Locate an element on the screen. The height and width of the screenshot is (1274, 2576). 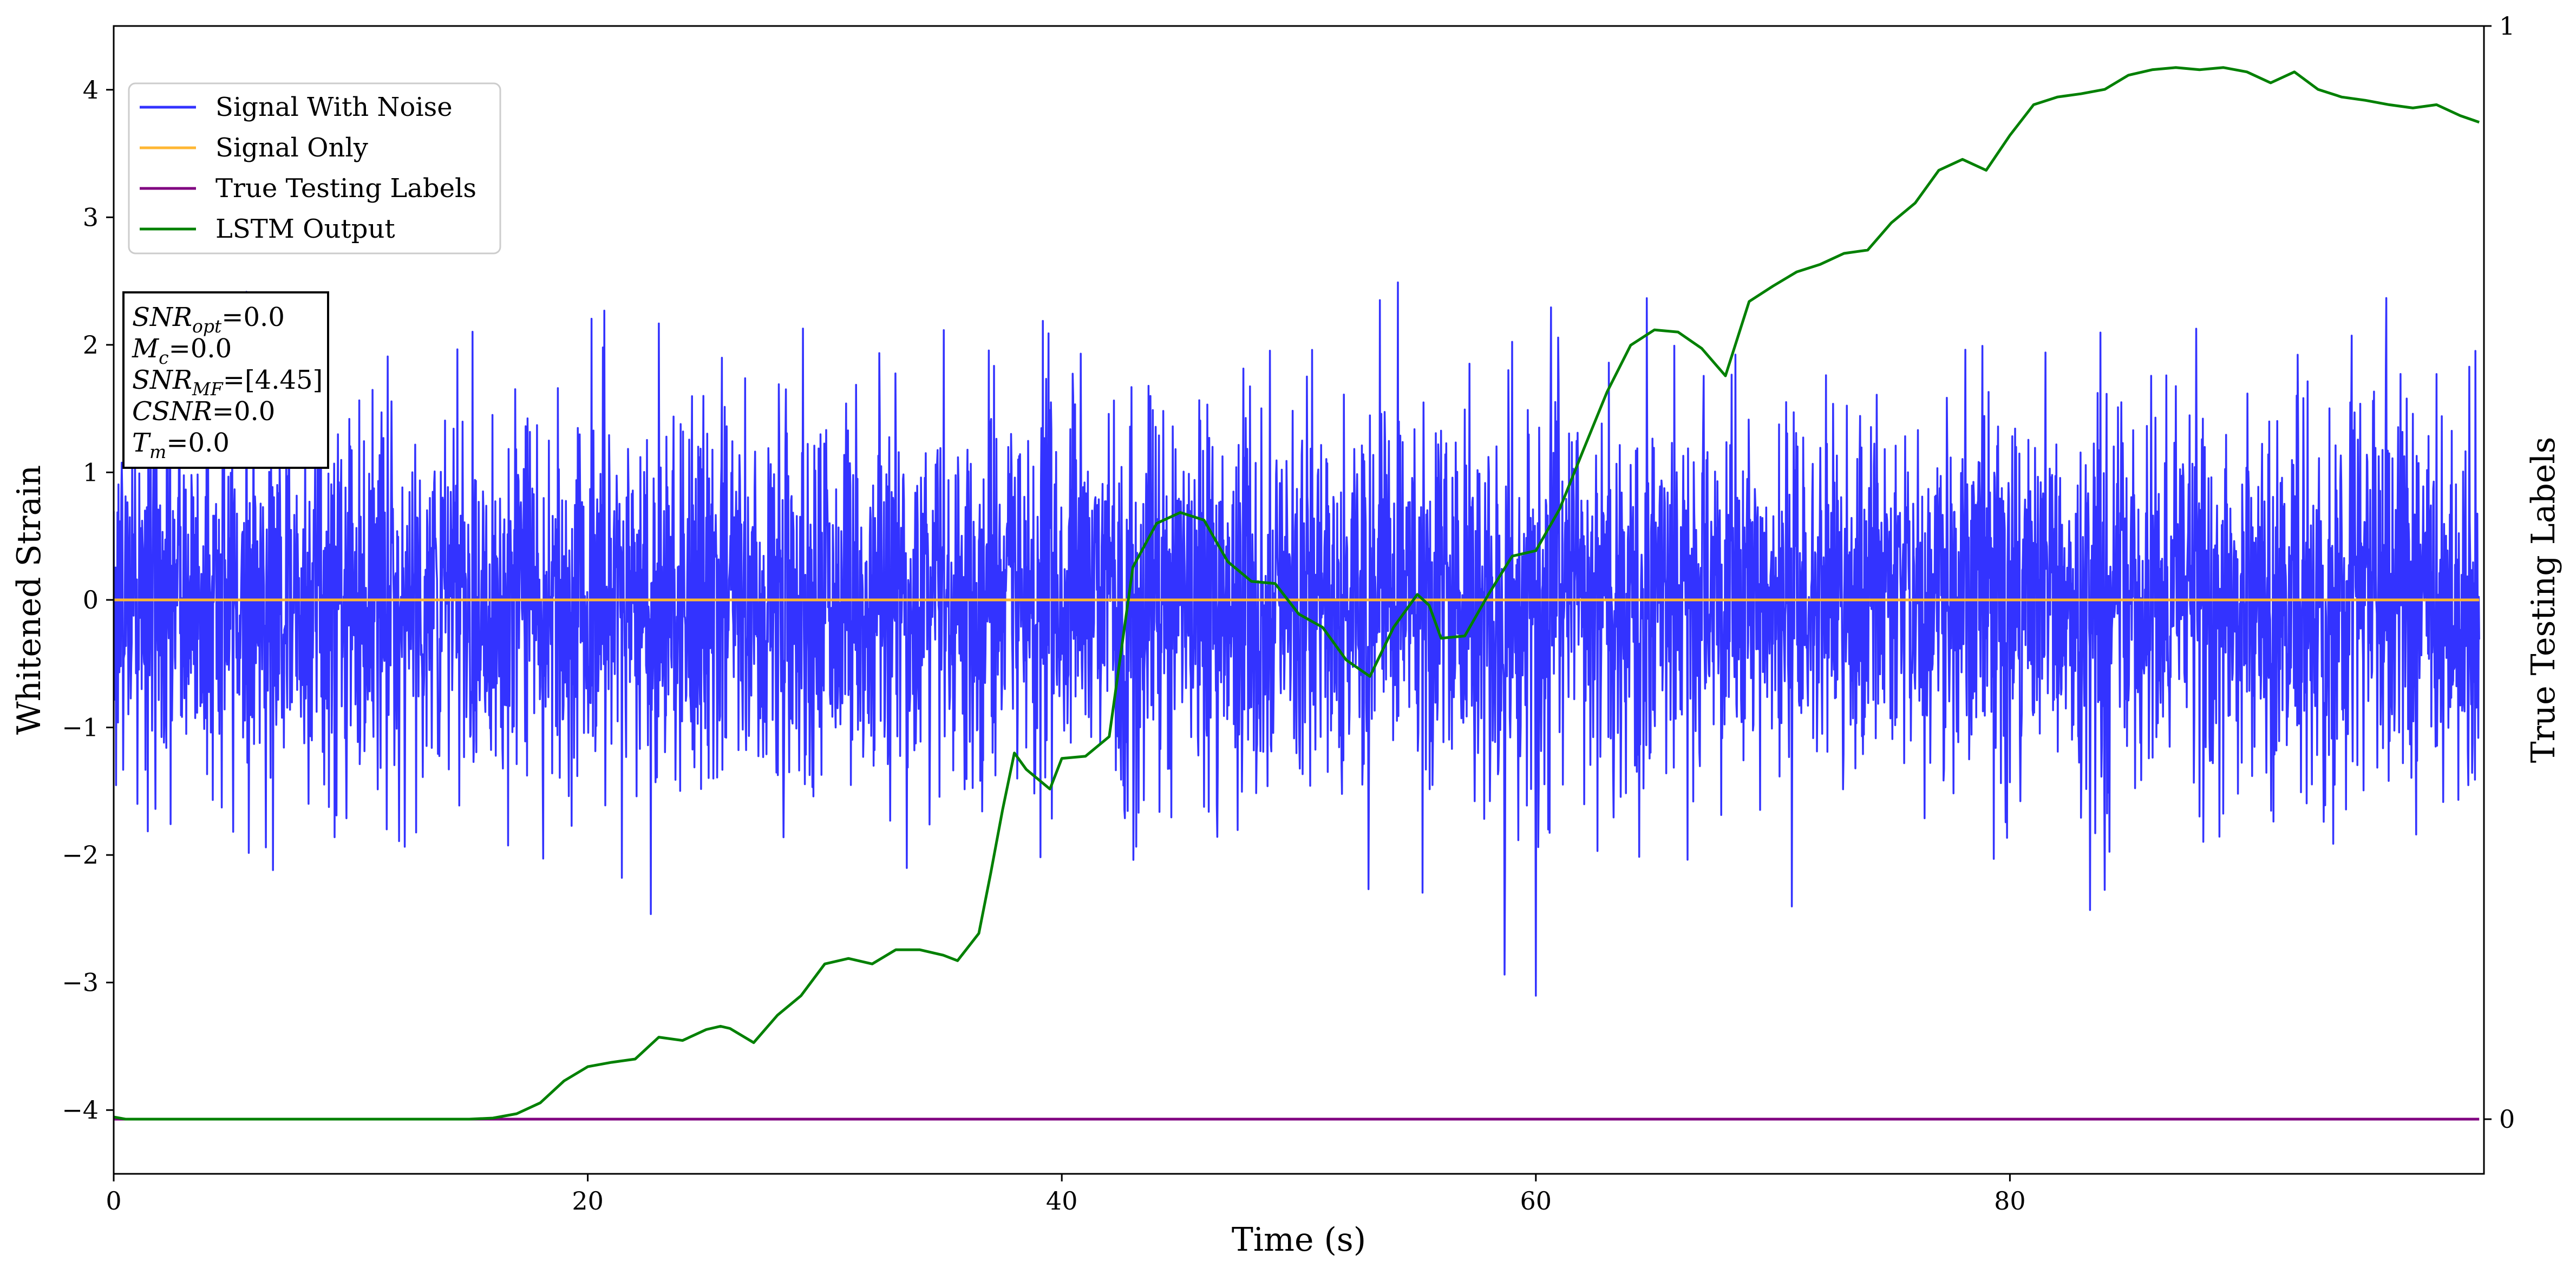
y-tick-label: −2 is located at coordinates (80, 855).